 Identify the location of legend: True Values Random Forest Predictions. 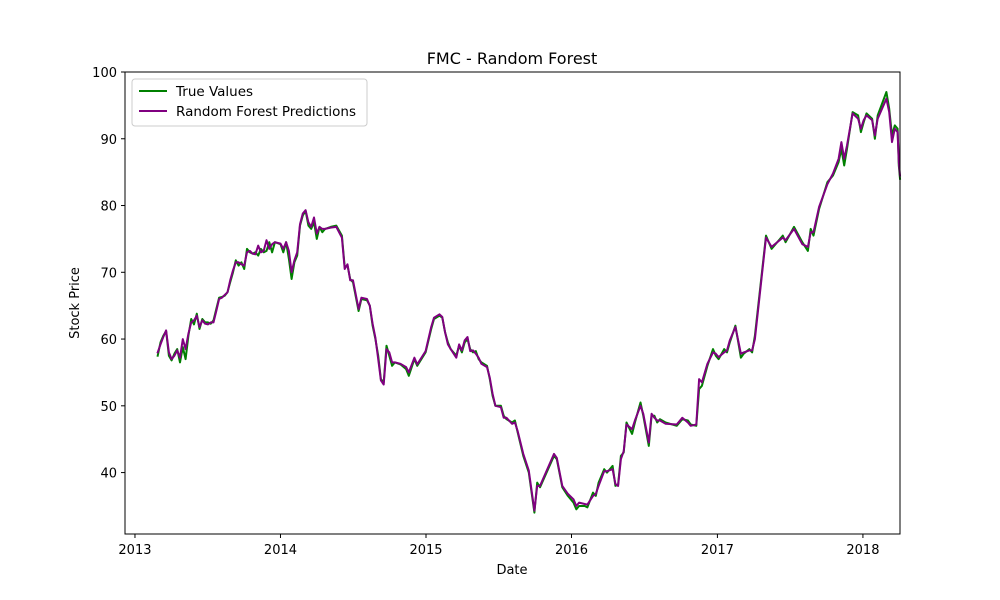
(249, 102).